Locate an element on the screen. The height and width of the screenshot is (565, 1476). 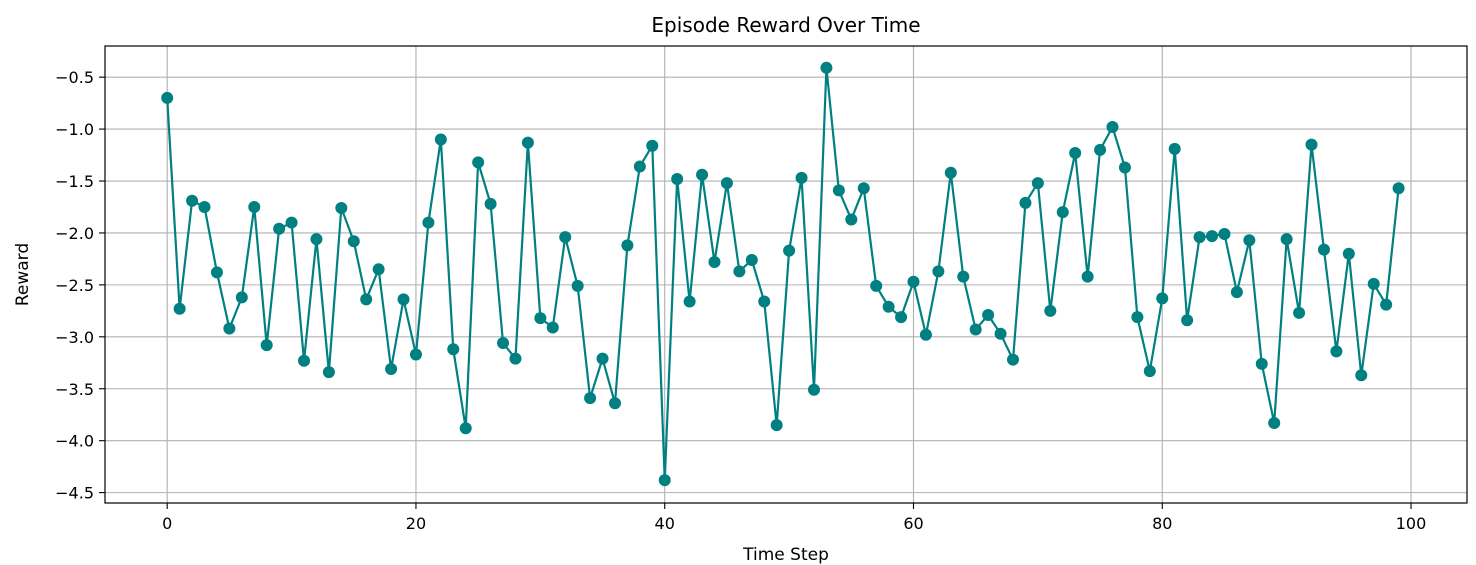
y-tick-label: −4.0 is located at coordinates (74, 441).